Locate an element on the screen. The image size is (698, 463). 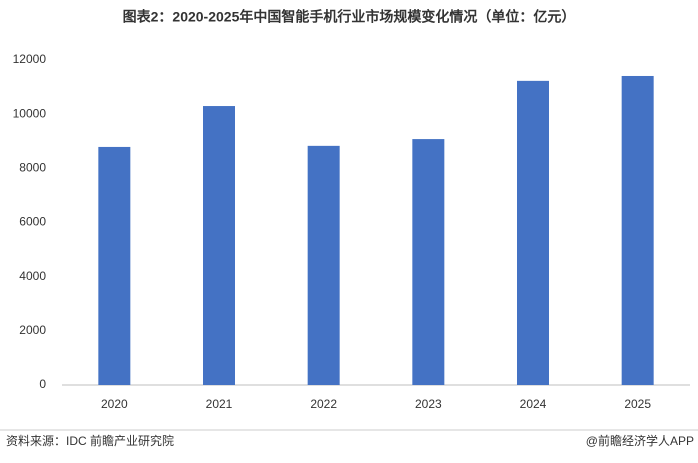
y-tick-label: 6000 is located at coordinates (32, 222).